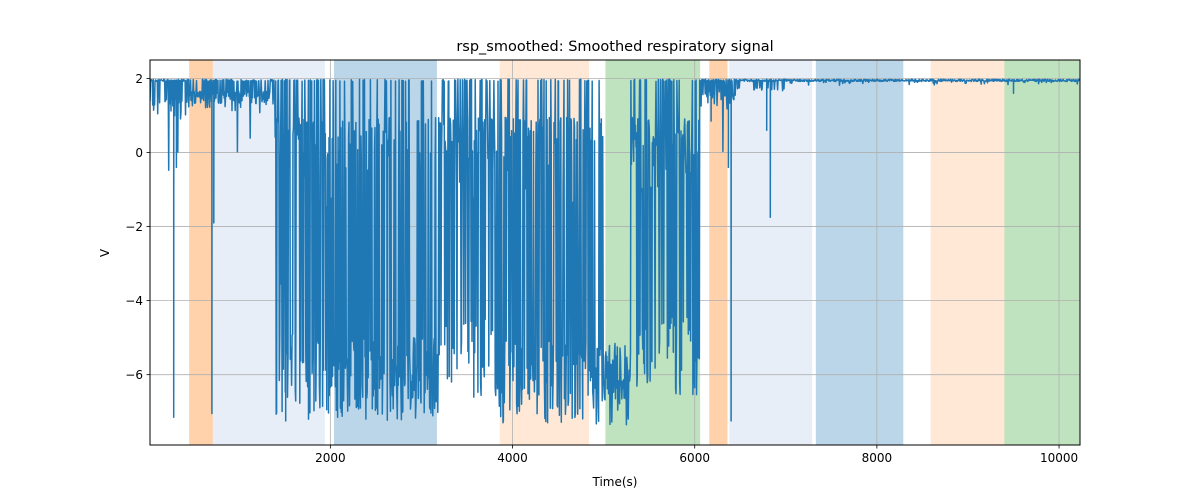  I want to click on x-axis-ticks: 2000 4000 6000 8000 10000, so click(696, 455).